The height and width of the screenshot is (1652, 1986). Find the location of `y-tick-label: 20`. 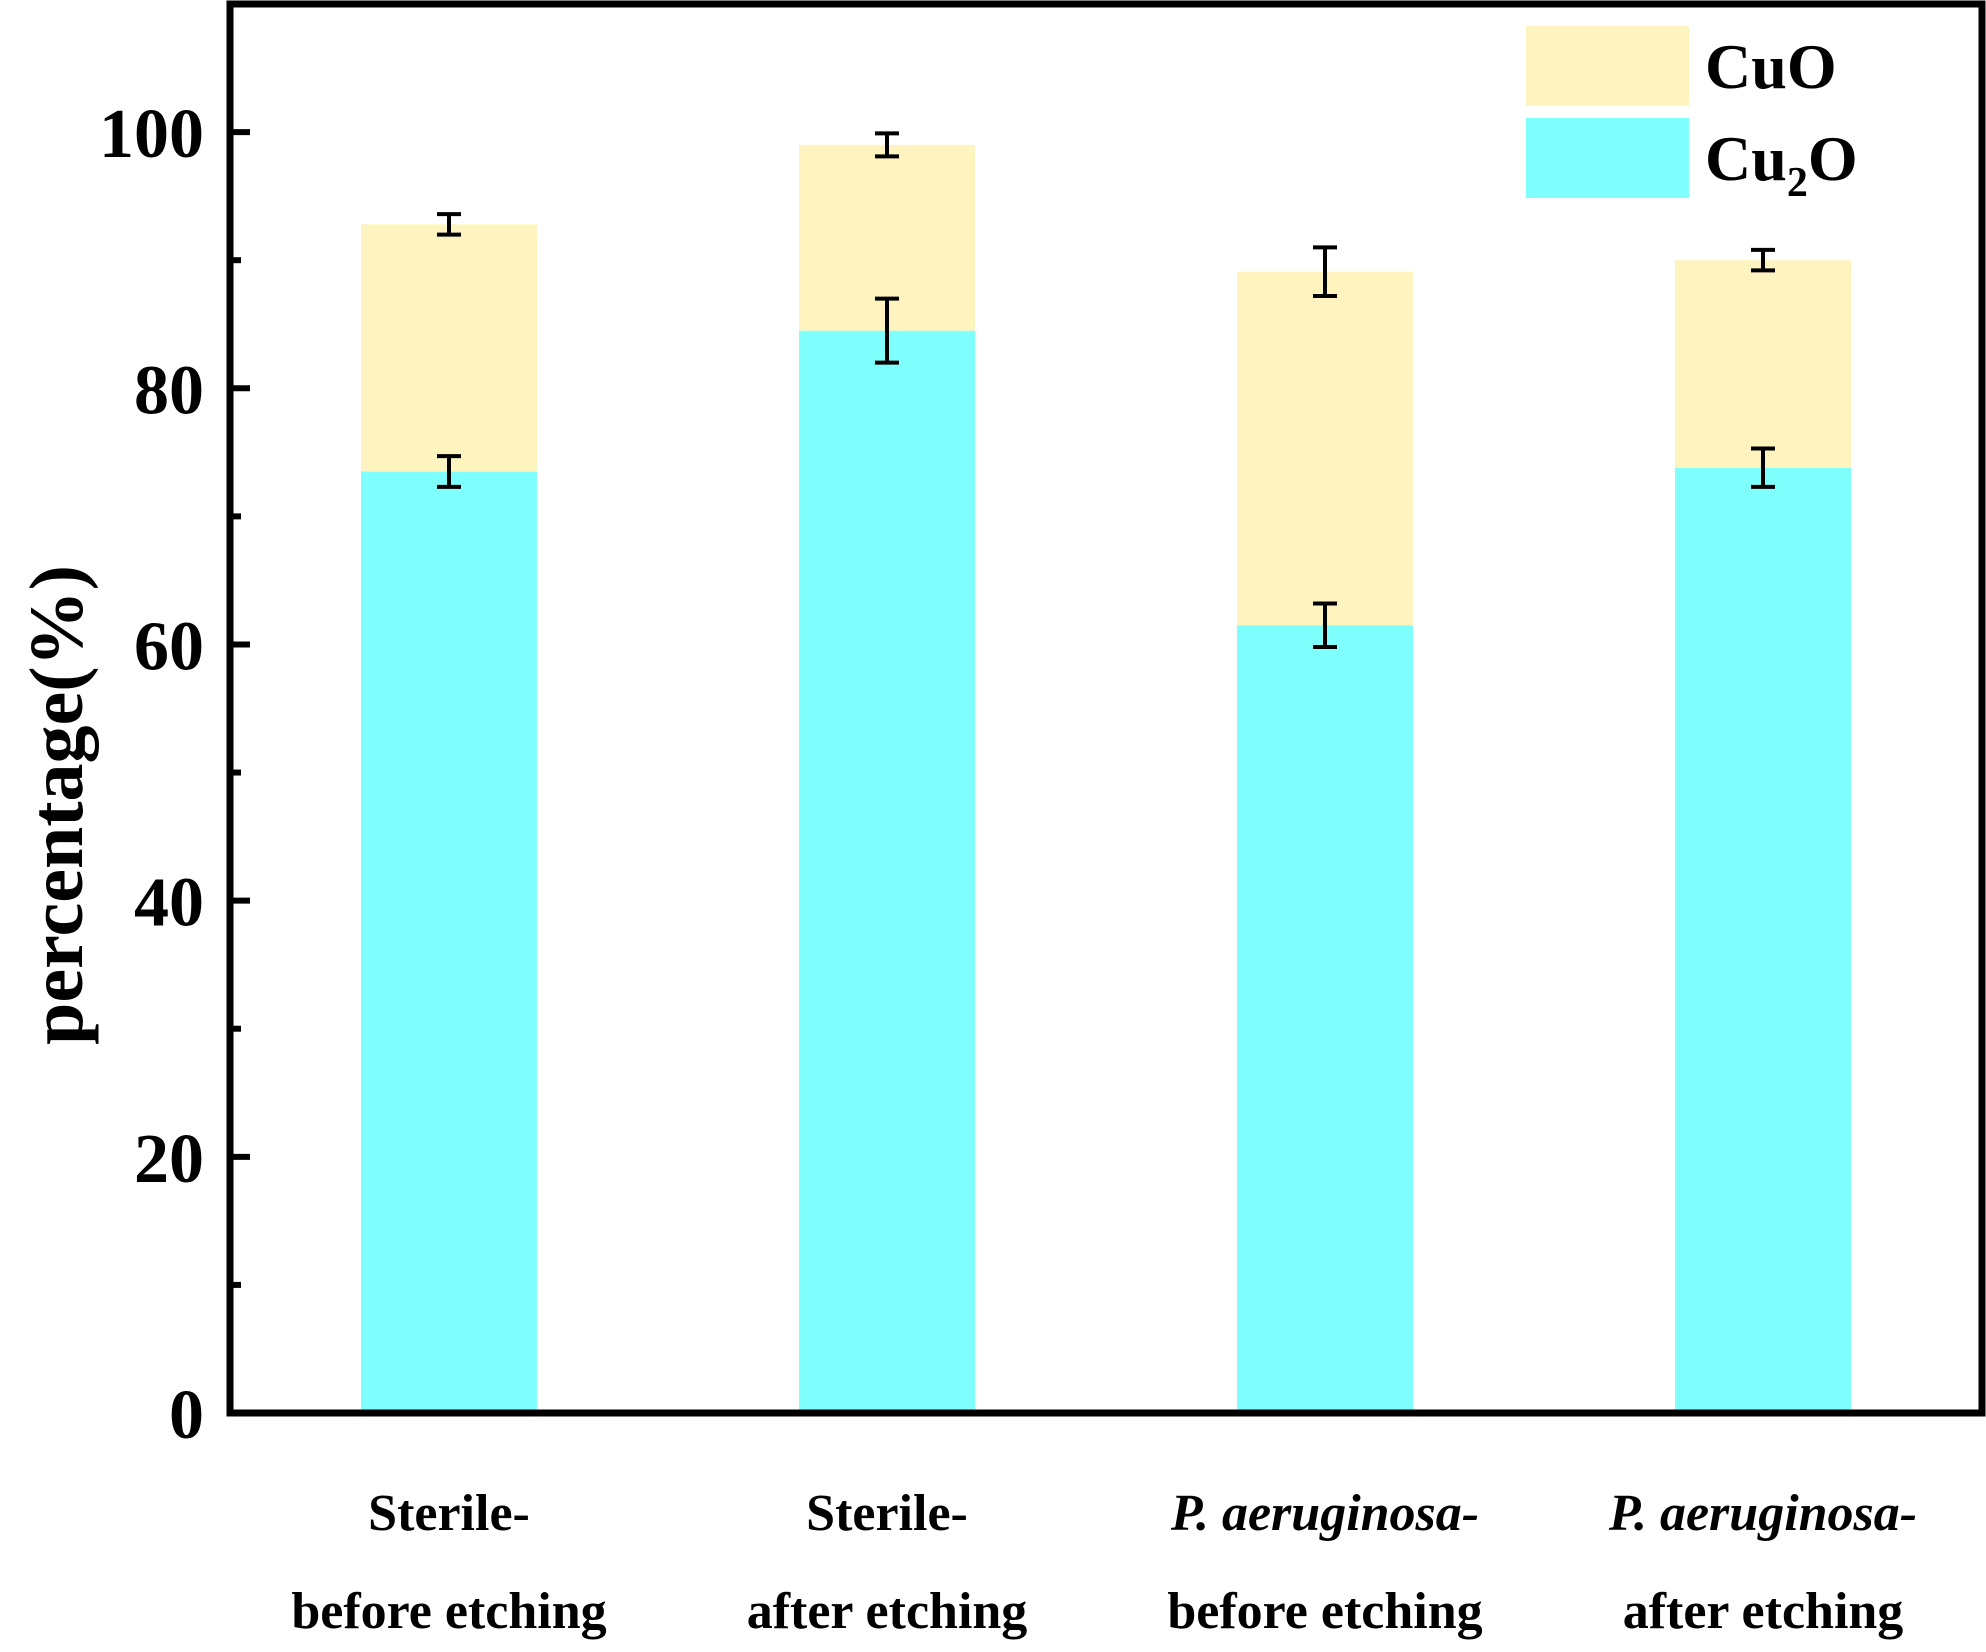

y-tick-label: 20 is located at coordinates (169, 1159).